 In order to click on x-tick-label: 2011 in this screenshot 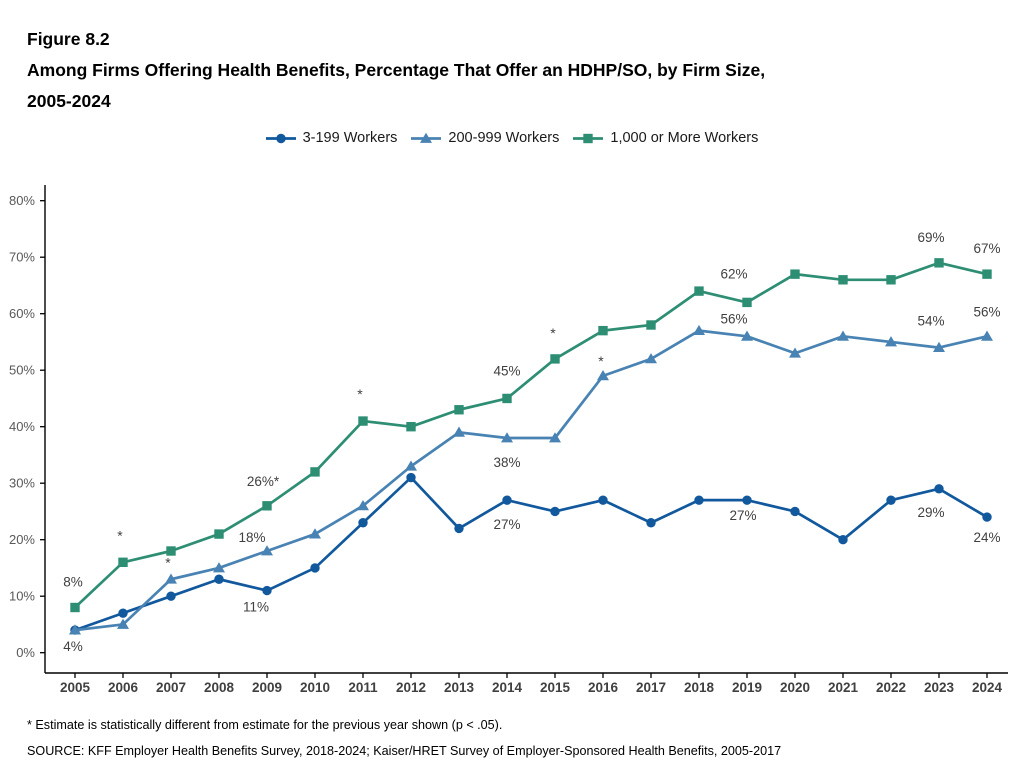, I will do `click(363, 687)`.